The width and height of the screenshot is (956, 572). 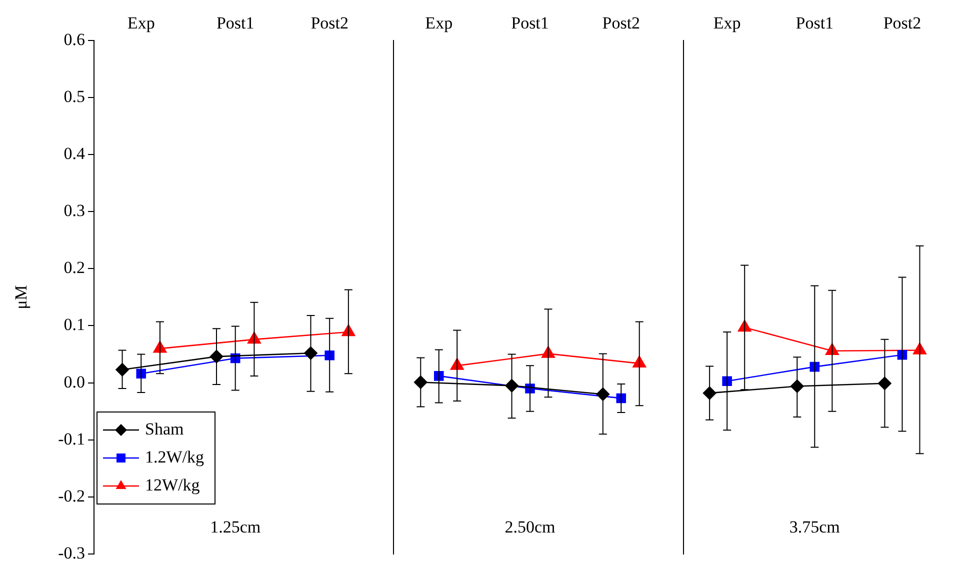 What do you see at coordinates (530, 526) in the screenshot?
I see `x-axis-title: 2.50cm` at bounding box center [530, 526].